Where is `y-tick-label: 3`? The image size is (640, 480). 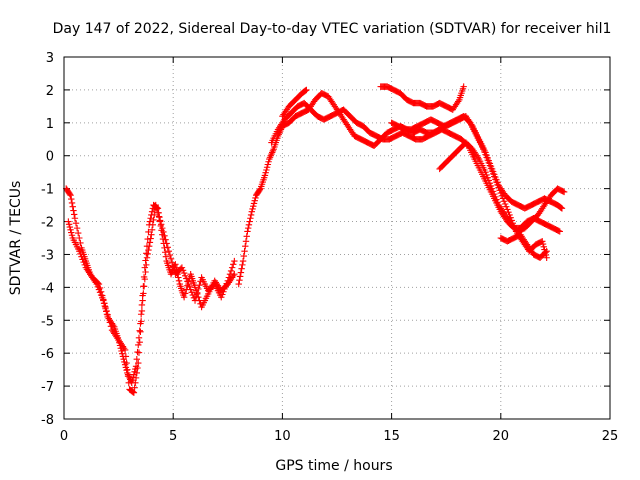
y-tick-label: 3 is located at coordinates (50, 58).